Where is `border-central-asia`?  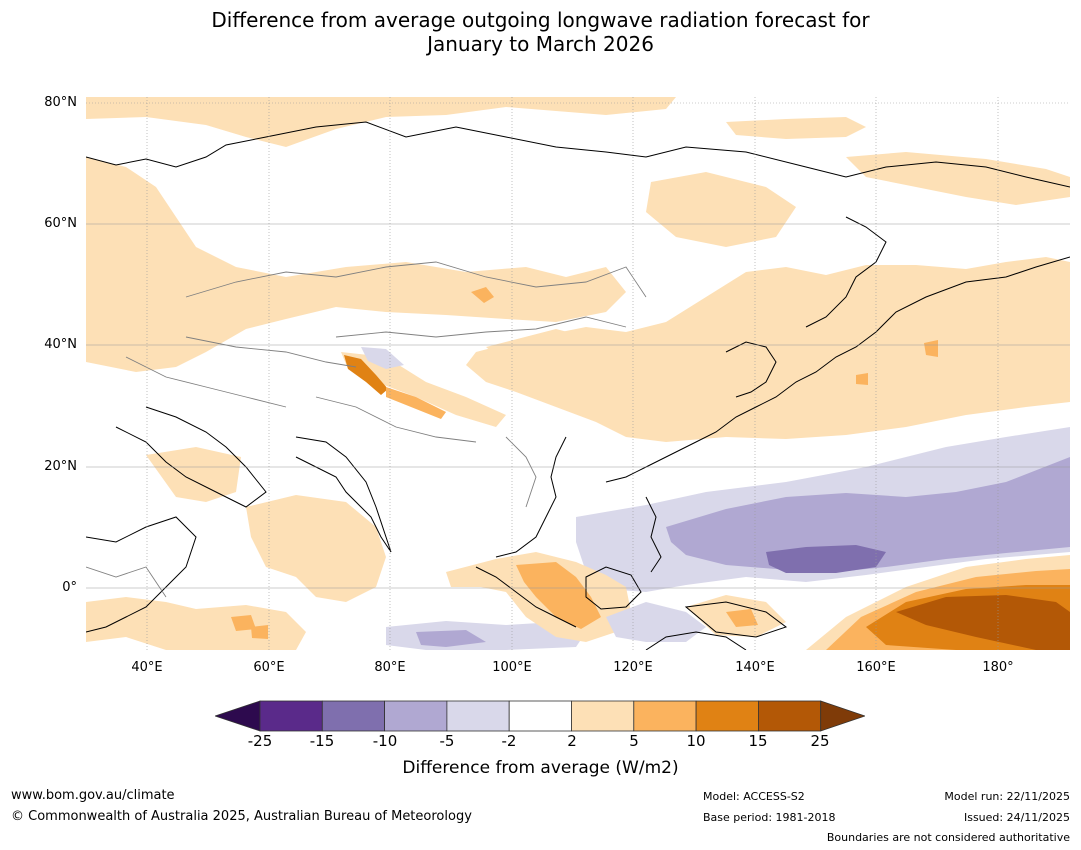
border-central-asia is located at coordinates (271, 352).